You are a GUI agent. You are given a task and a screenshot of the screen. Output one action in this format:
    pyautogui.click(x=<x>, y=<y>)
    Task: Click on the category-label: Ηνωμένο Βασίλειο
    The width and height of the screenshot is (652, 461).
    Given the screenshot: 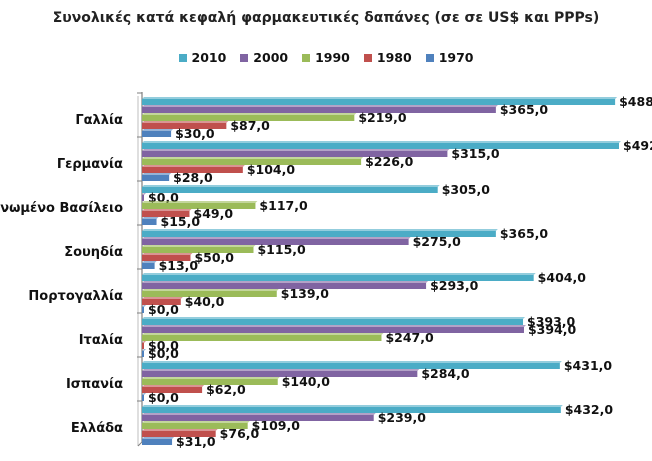 What is the action you would take?
    pyautogui.click(x=61, y=208)
    